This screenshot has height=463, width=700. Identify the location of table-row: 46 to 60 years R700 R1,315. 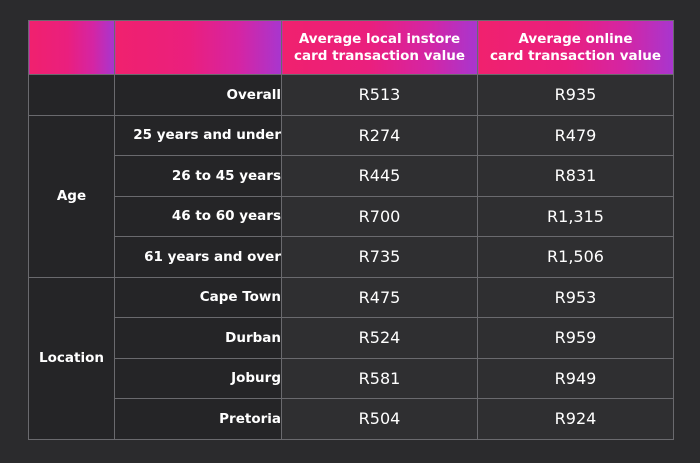
(351, 216).